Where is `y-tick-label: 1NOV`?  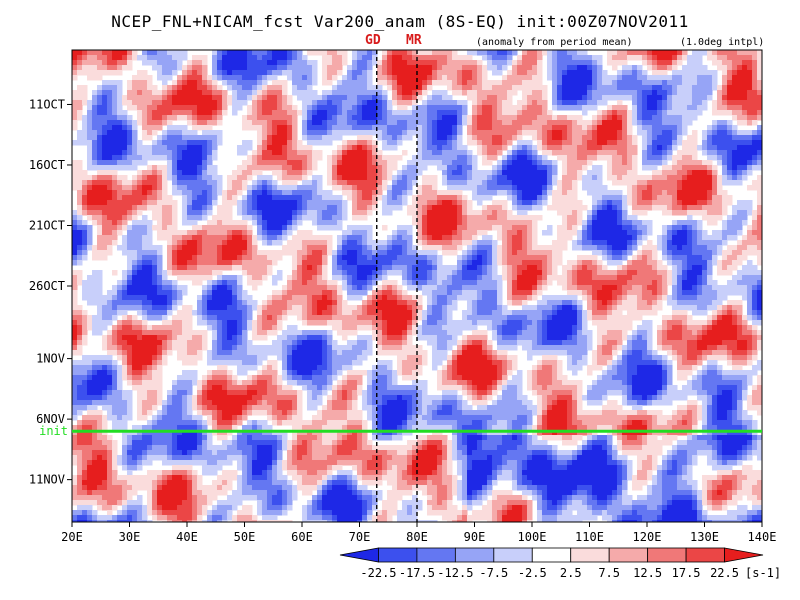
y-tick-label: 1NOV is located at coordinates (50, 359).